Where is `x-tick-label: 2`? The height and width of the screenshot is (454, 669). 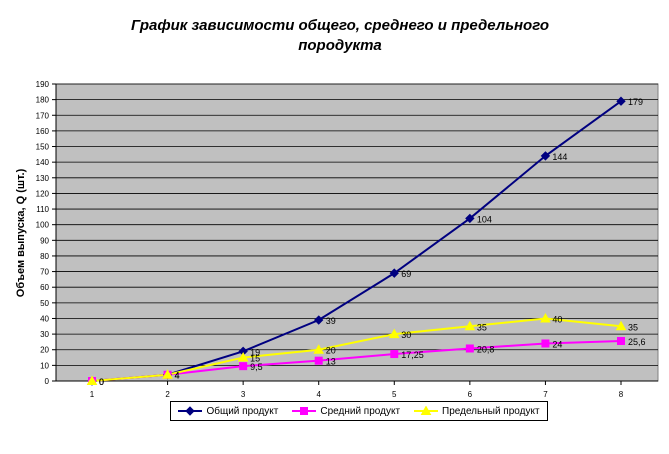
x-tick-label: 2 is located at coordinates (167, 394).